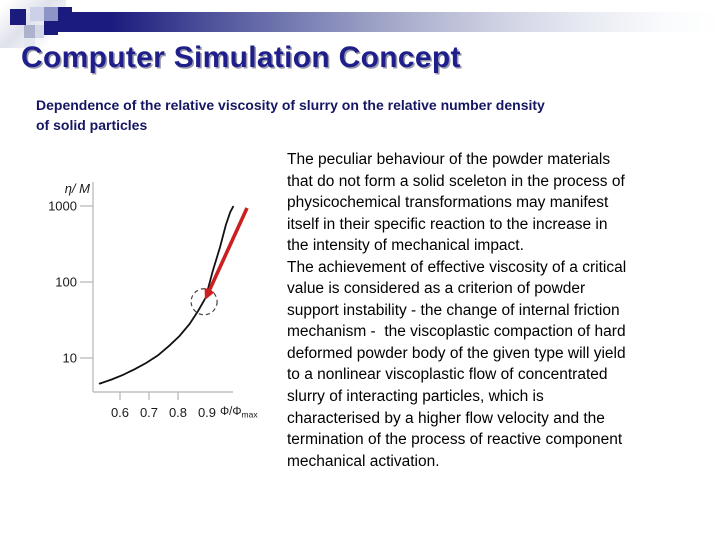 The image size is (720, 540). Describe the element at coordinates (239, 413) in the screenshot. I see `x-axis-label: Φ/Φmax` at that location.